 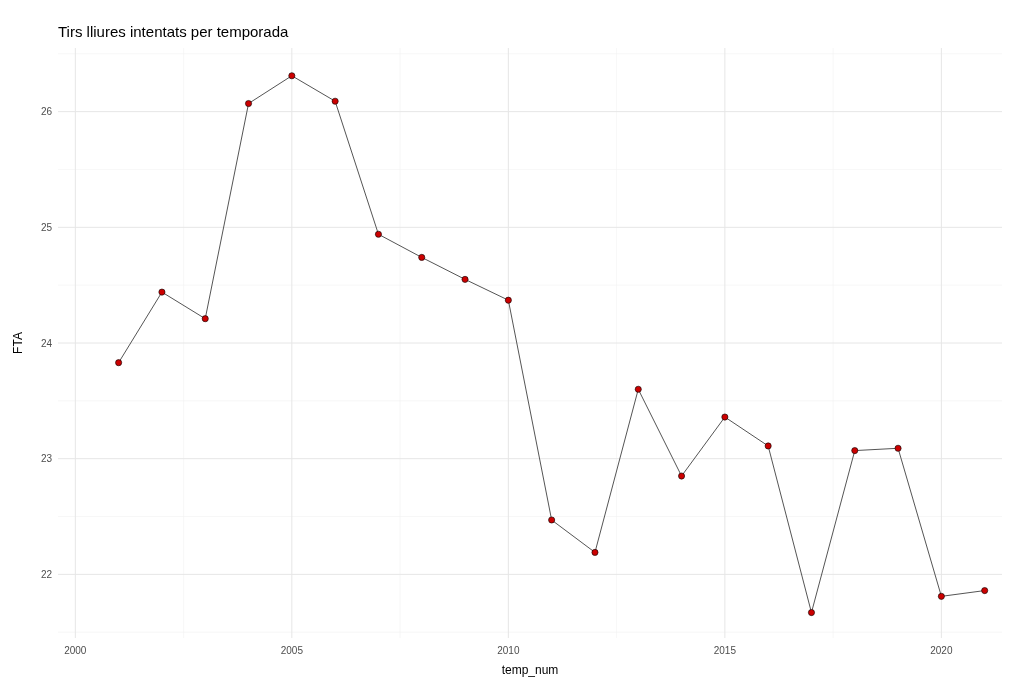 What do you see at coordinates (75, 650) in the screenshot?
I see `x-tick-label: 2000` at bounding box center [75, 650].